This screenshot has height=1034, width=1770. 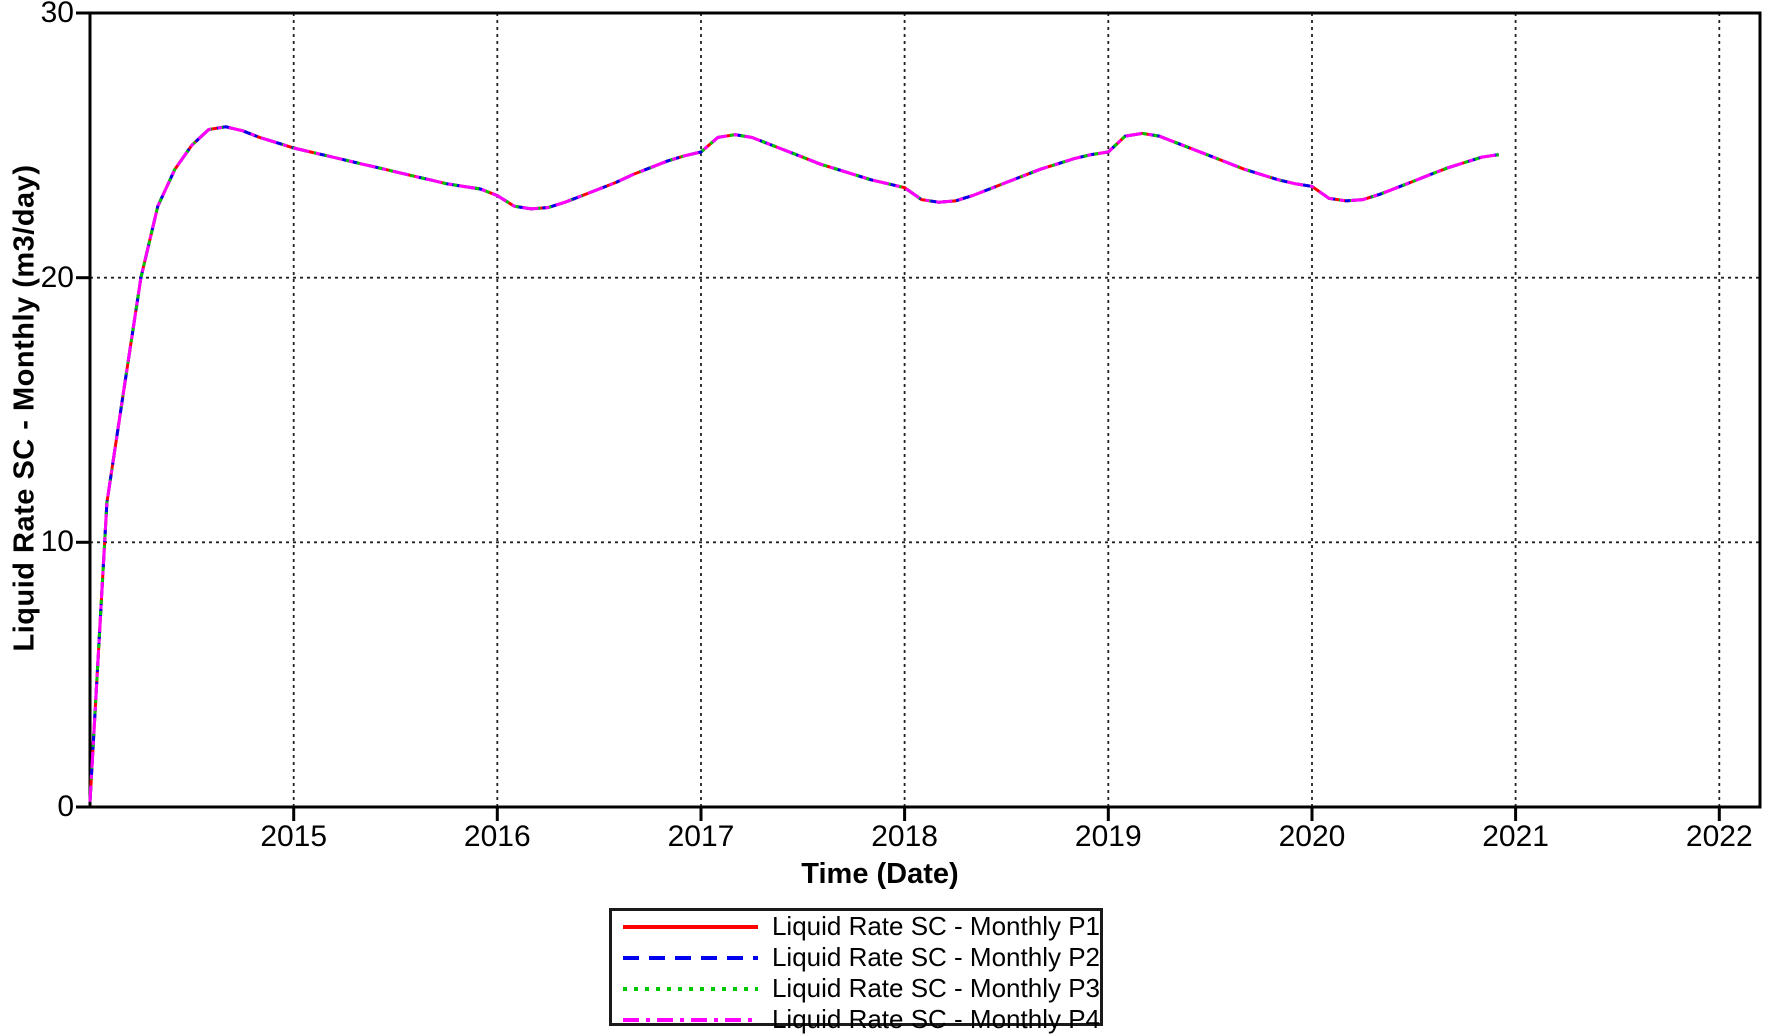 What do you see at coordinates (904, 836) in the screenshot?
I see `x-tick-label: 2018` at bounding box center [904, 836].